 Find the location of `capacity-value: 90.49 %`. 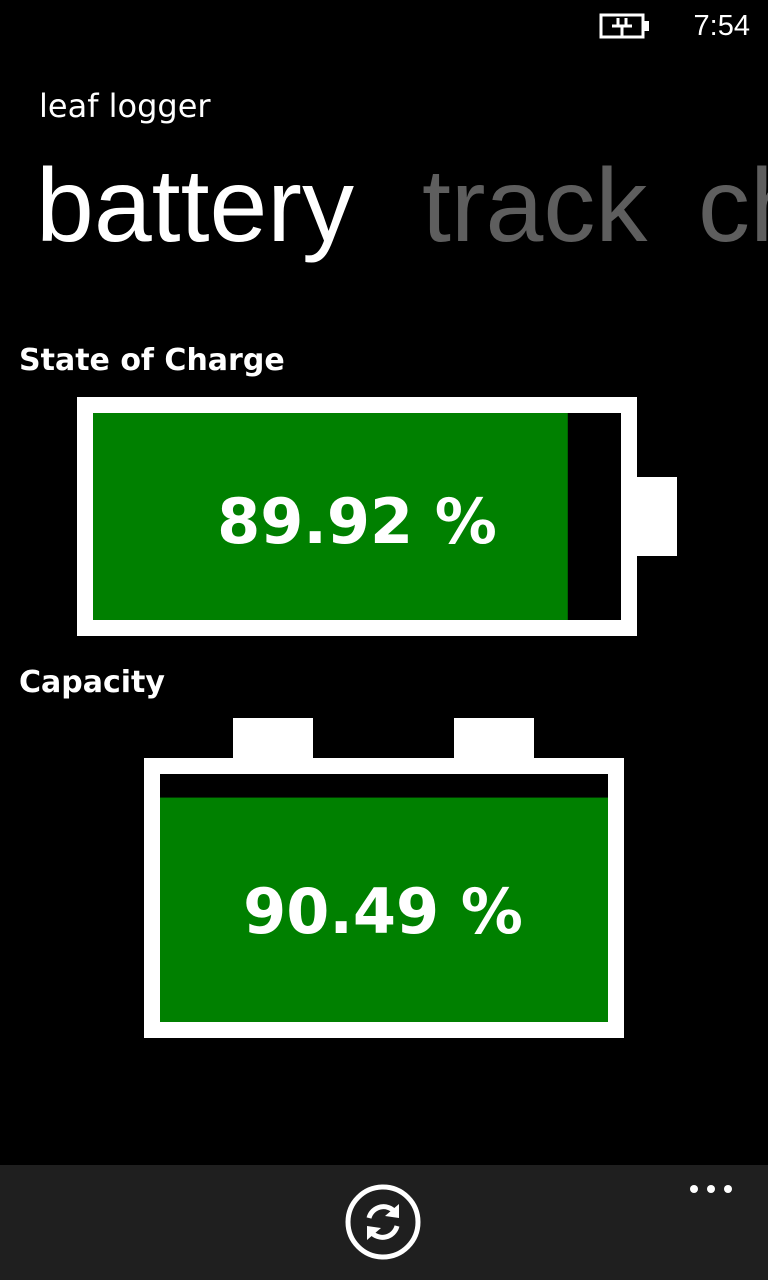

capacity-value: 90.49 % is located at coordinates (383, 911).